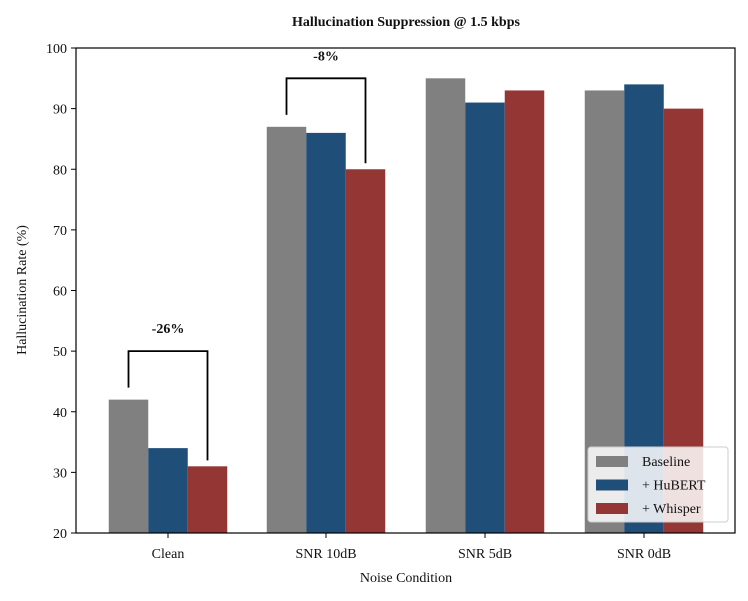  What do you see at coordinates (286, 329) in the screenshot?
I see `bar-baseline-snr-10db` at bounding box center [286, 329].